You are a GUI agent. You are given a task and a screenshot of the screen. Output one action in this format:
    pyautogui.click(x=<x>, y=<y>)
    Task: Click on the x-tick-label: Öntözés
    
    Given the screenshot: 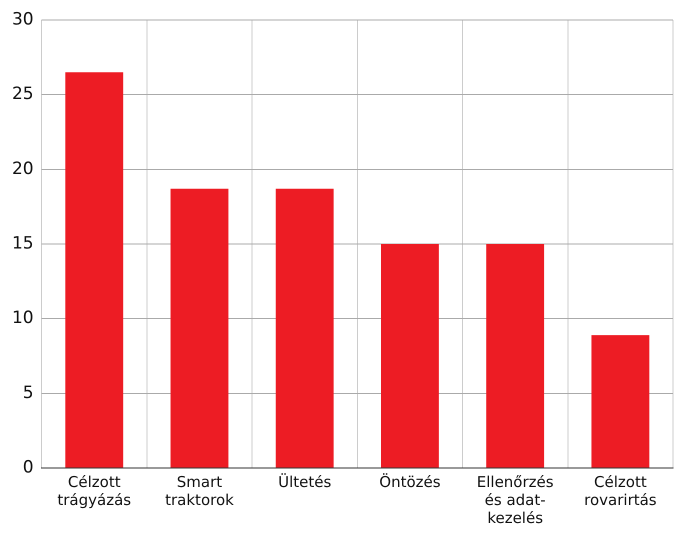 What is the action you would take?
    pyautogui.click(x=410, y=481)
    